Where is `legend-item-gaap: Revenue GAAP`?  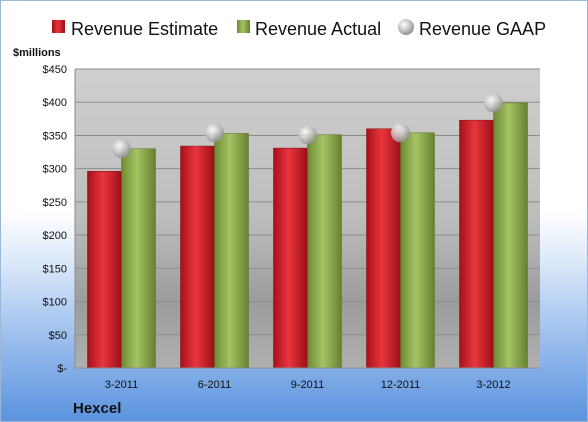 legend-item-gaap: Revenue GAAP is located at coordinates (472, 29).